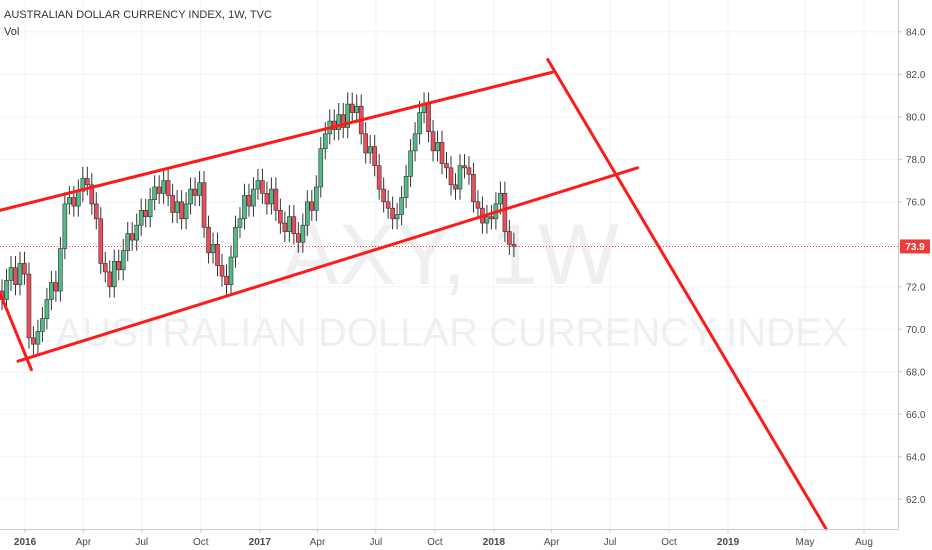 The height and width of the screenshot is (550, 932). What do you see at coordinates (16, 331) in the screenshot?
I see `trendline` at bounding box center [16, 331].